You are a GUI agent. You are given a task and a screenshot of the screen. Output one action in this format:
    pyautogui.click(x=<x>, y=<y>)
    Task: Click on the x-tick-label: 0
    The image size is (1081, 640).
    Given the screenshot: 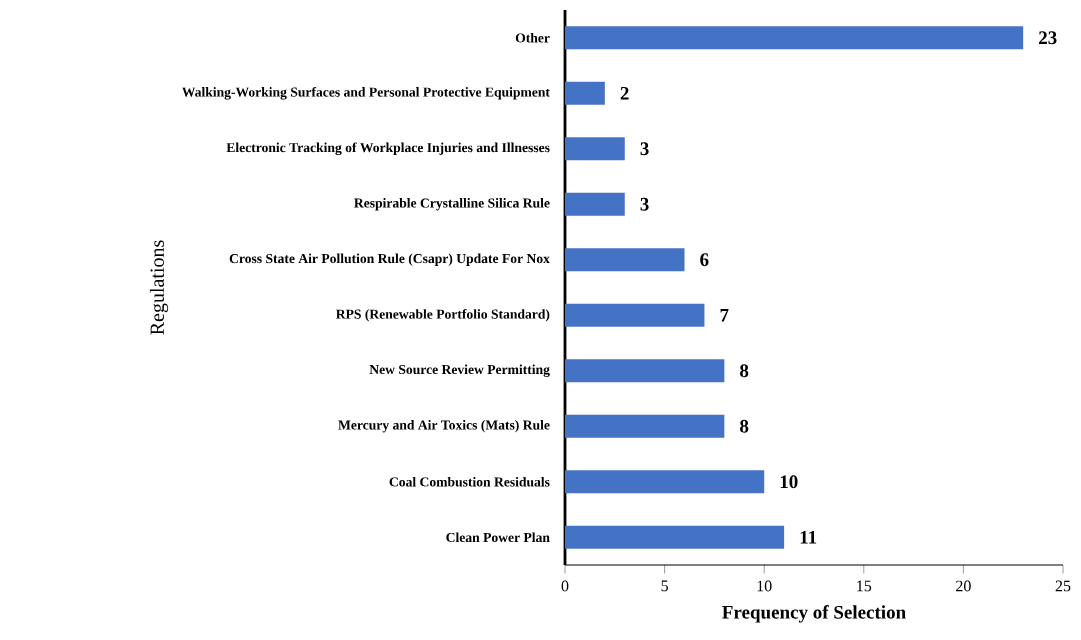 What is the action you would take?
    pyautogui.click(x=565, y=586)
    